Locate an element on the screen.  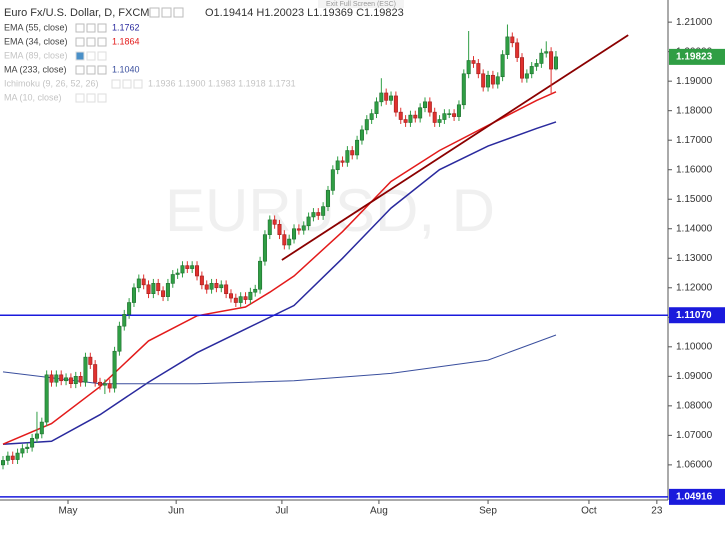
chart-title: Euro Fx/U.S. Dollar, D, FXCM is located at coordinates (76, 13).